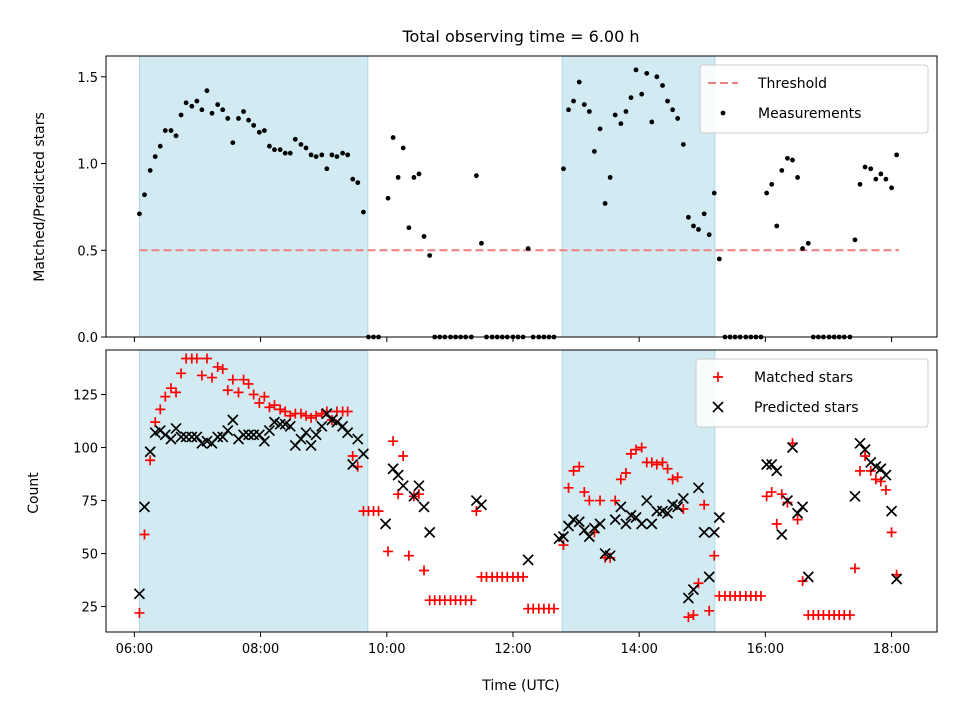 Image resolution: width=960 pixels, height=724 pixels. I want to click on bottom-legend-label: Predicted stars, so click(806, 408).